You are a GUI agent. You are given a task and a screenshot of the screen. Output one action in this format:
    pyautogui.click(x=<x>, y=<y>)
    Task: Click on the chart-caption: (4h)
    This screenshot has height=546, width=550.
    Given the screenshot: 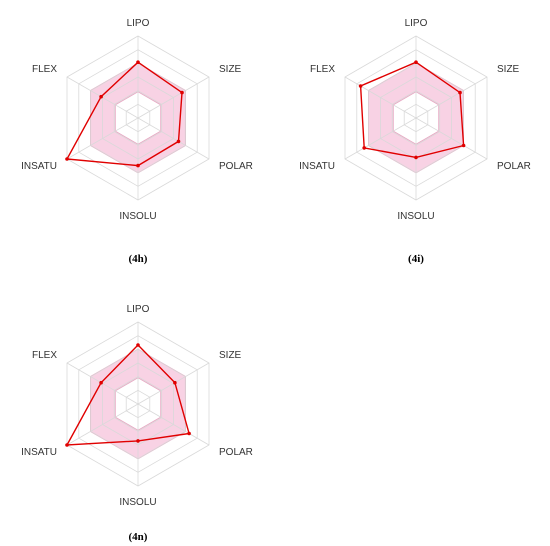 What is the action you would take?
    pyautogui.click(x=138, y=259)
    